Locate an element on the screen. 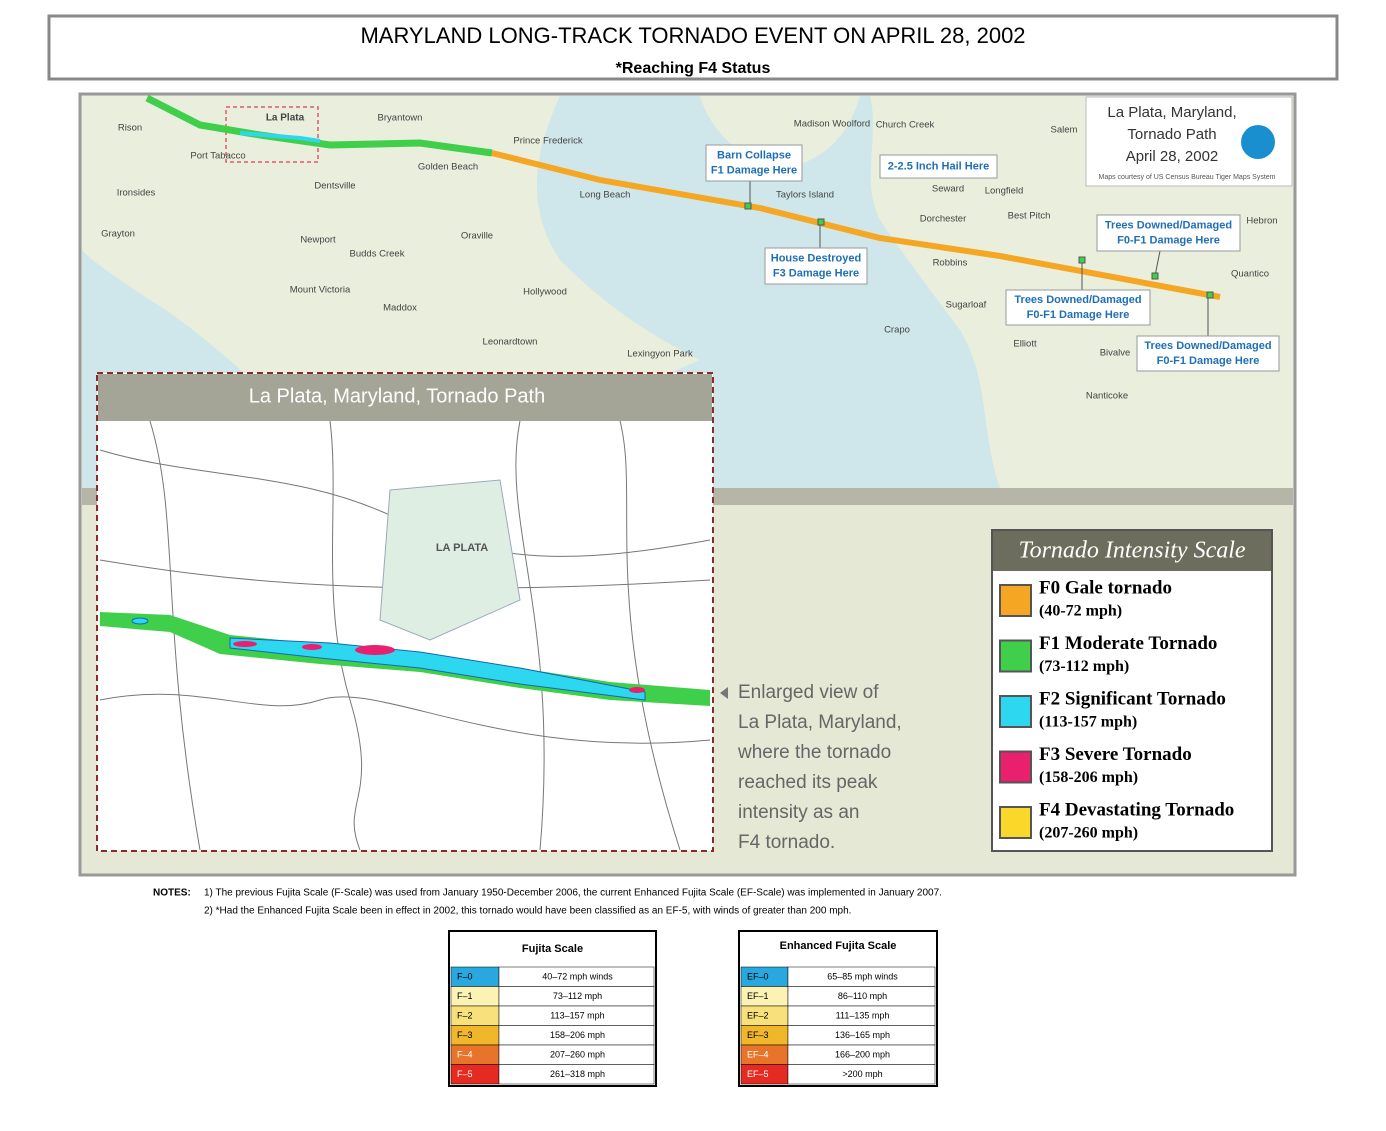 The height and width of the screenshot is (1131, 1386). town-area is located at coordinates (450, 560).